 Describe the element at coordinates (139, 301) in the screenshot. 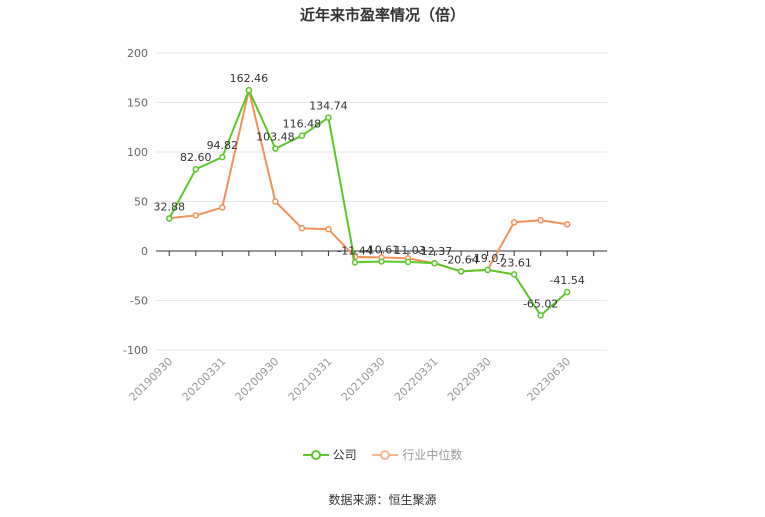

I see `y-tick-label: -50` at that location.